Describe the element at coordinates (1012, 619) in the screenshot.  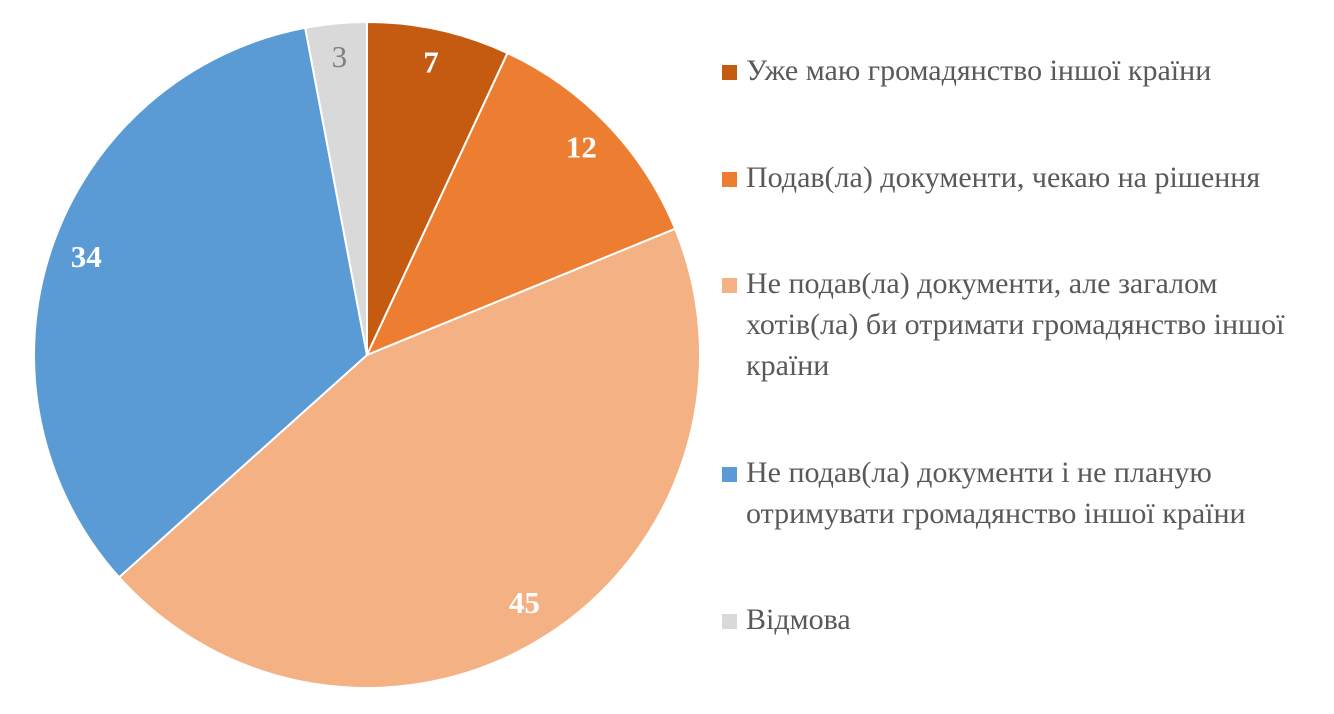
I see `legend-item: Відмова` at that location.